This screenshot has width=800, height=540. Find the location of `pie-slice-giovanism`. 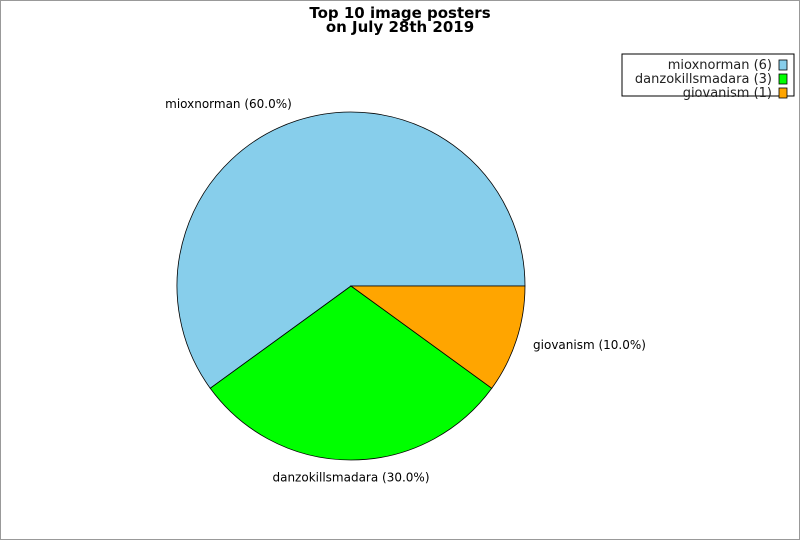

pie-slice-giovanism is located at coordinates (437, 337).